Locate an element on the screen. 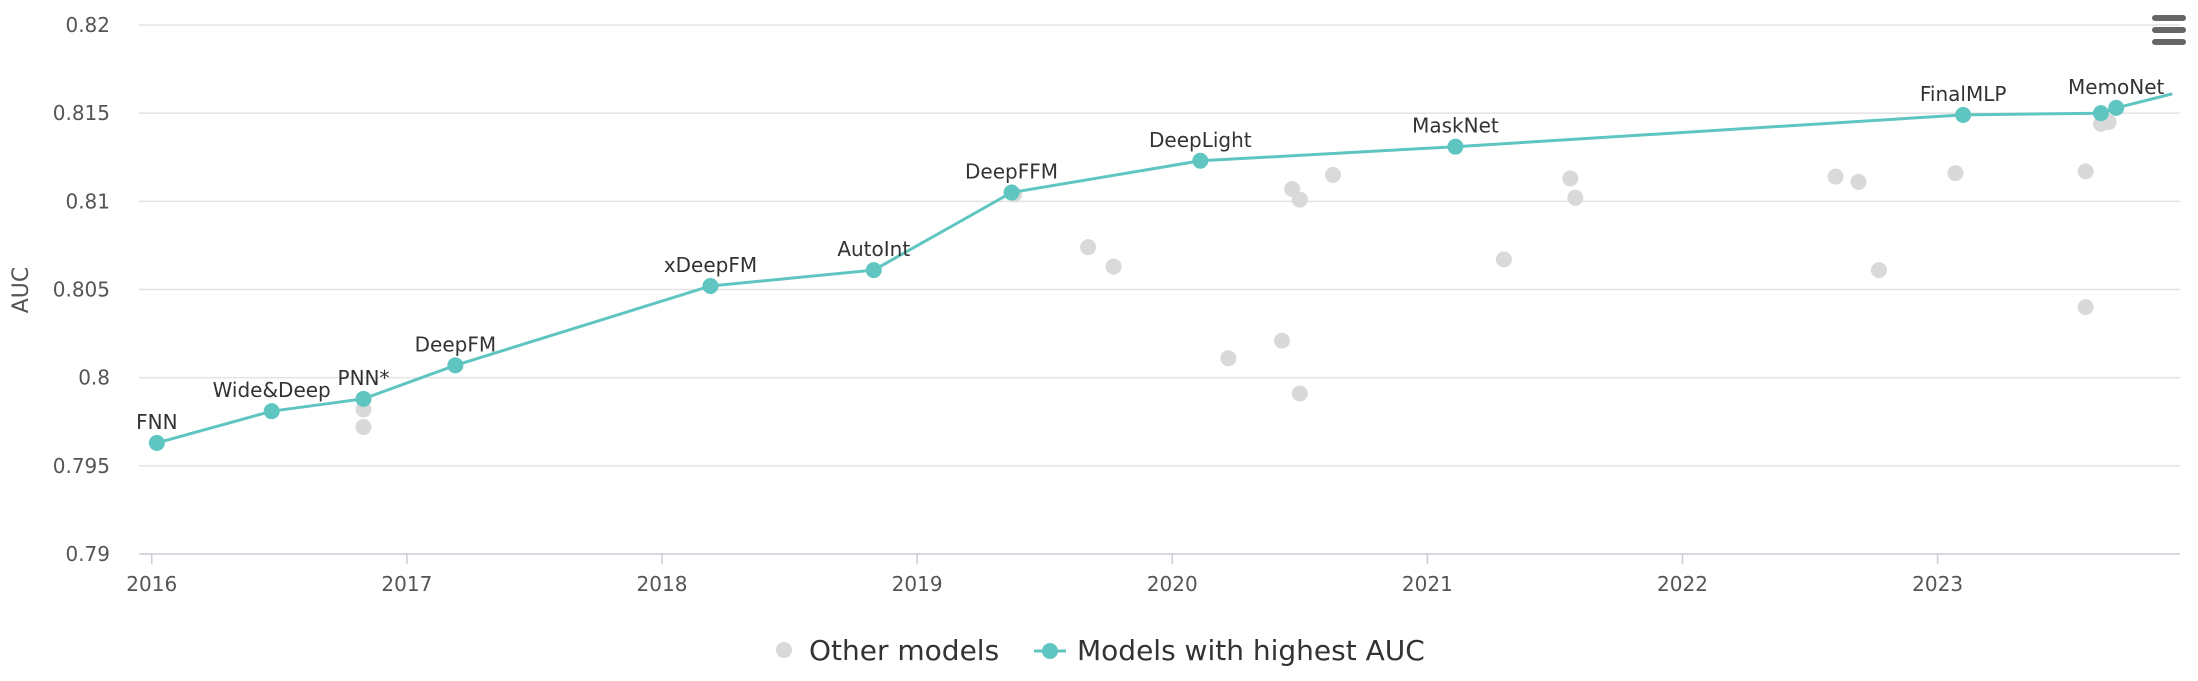 Image resolution: width=2198 pixels, height=681 pixels. point-label-fnn: FNN is located at coordinates (156, 422).